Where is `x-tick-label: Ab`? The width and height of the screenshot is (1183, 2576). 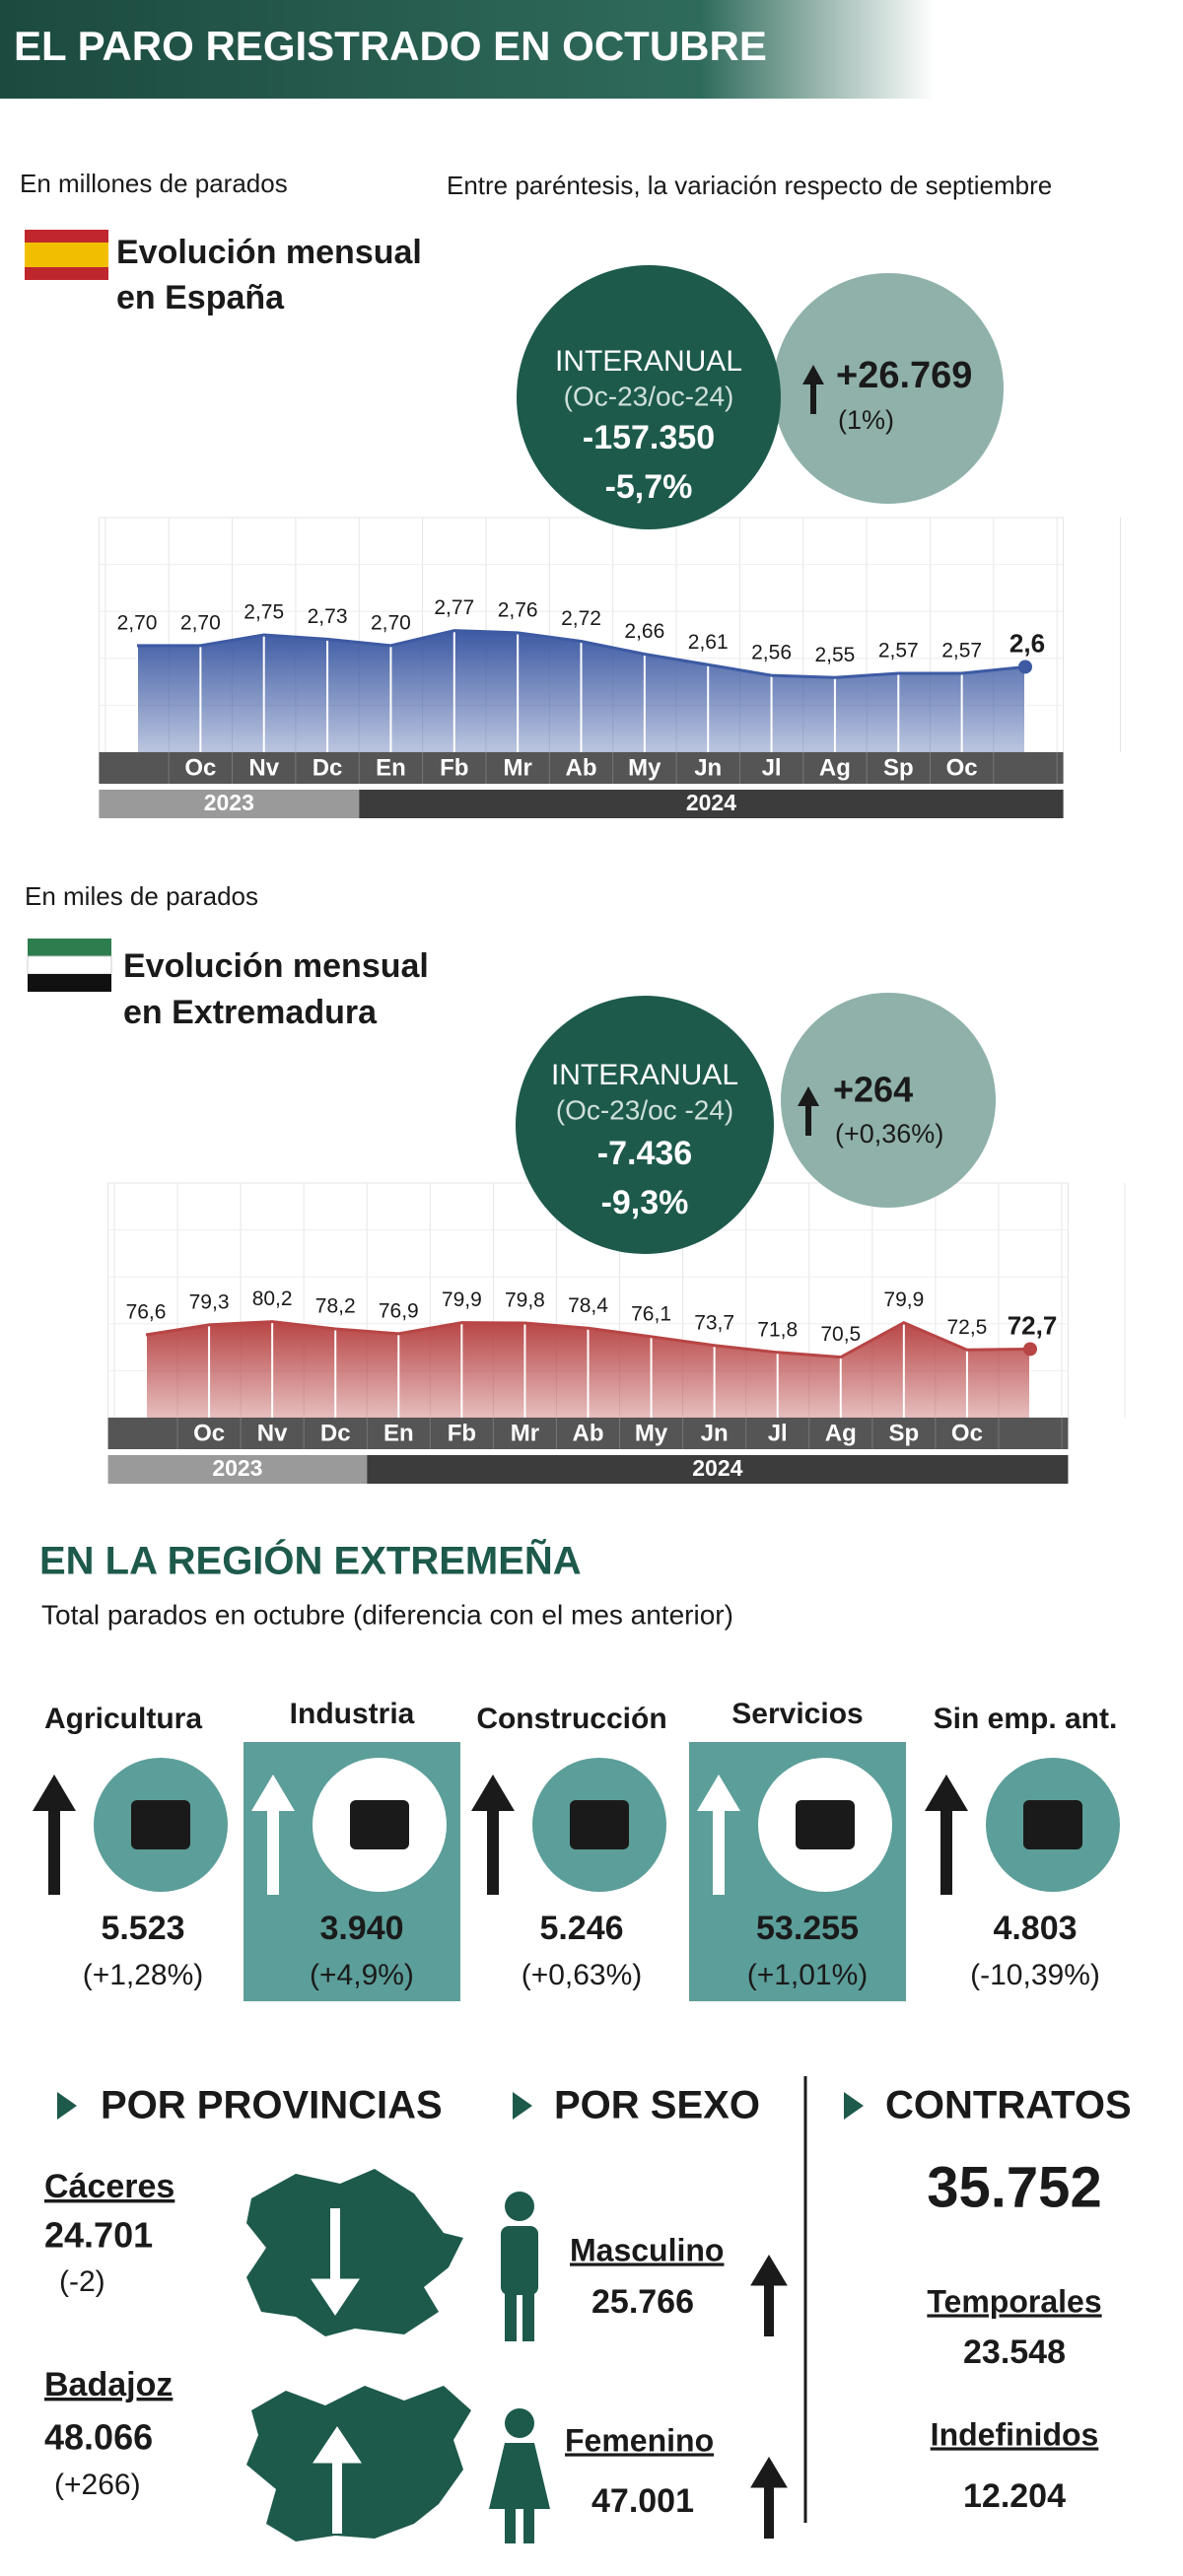
x-tick-label: Ab is located at coordinates (581, 767).